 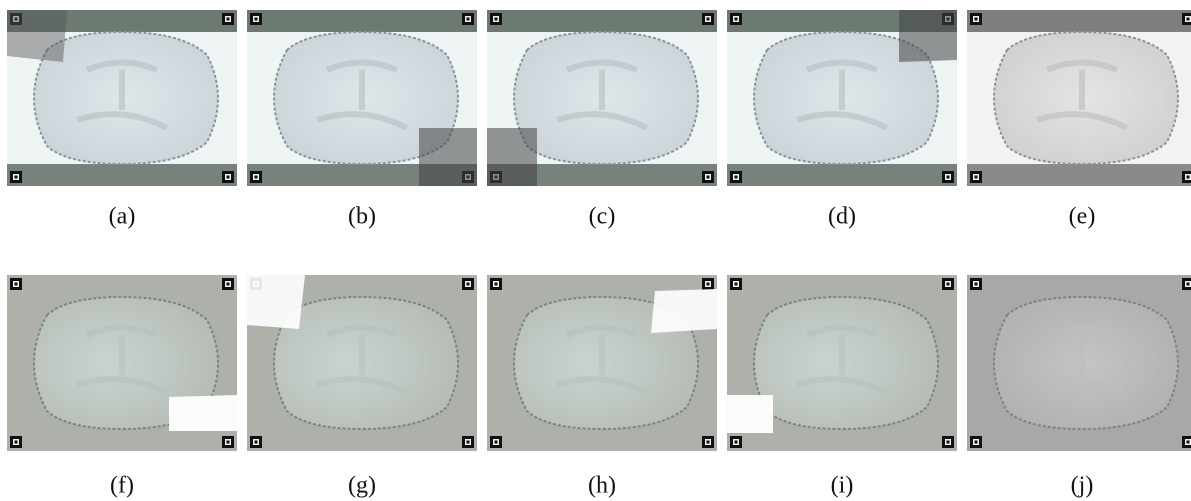 What do you see at coordinates (362, 486) in the screenshot?
I see `caption: (g)` at bounding box center [362, 486].